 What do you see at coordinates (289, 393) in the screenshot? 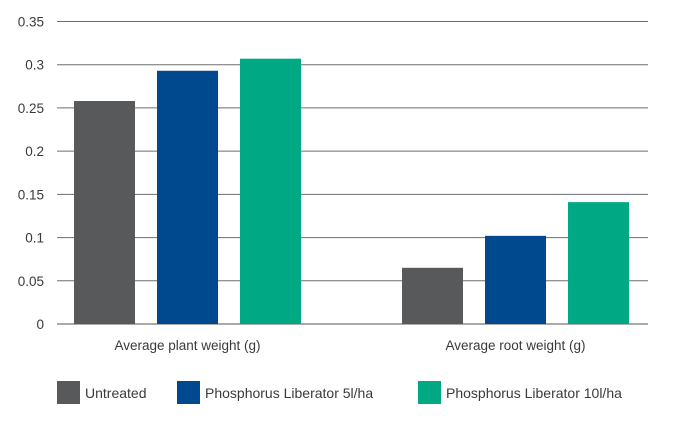
I see `legend-label: Phosphorus Liberator 5l/ha` at bounding box center [289, 393].